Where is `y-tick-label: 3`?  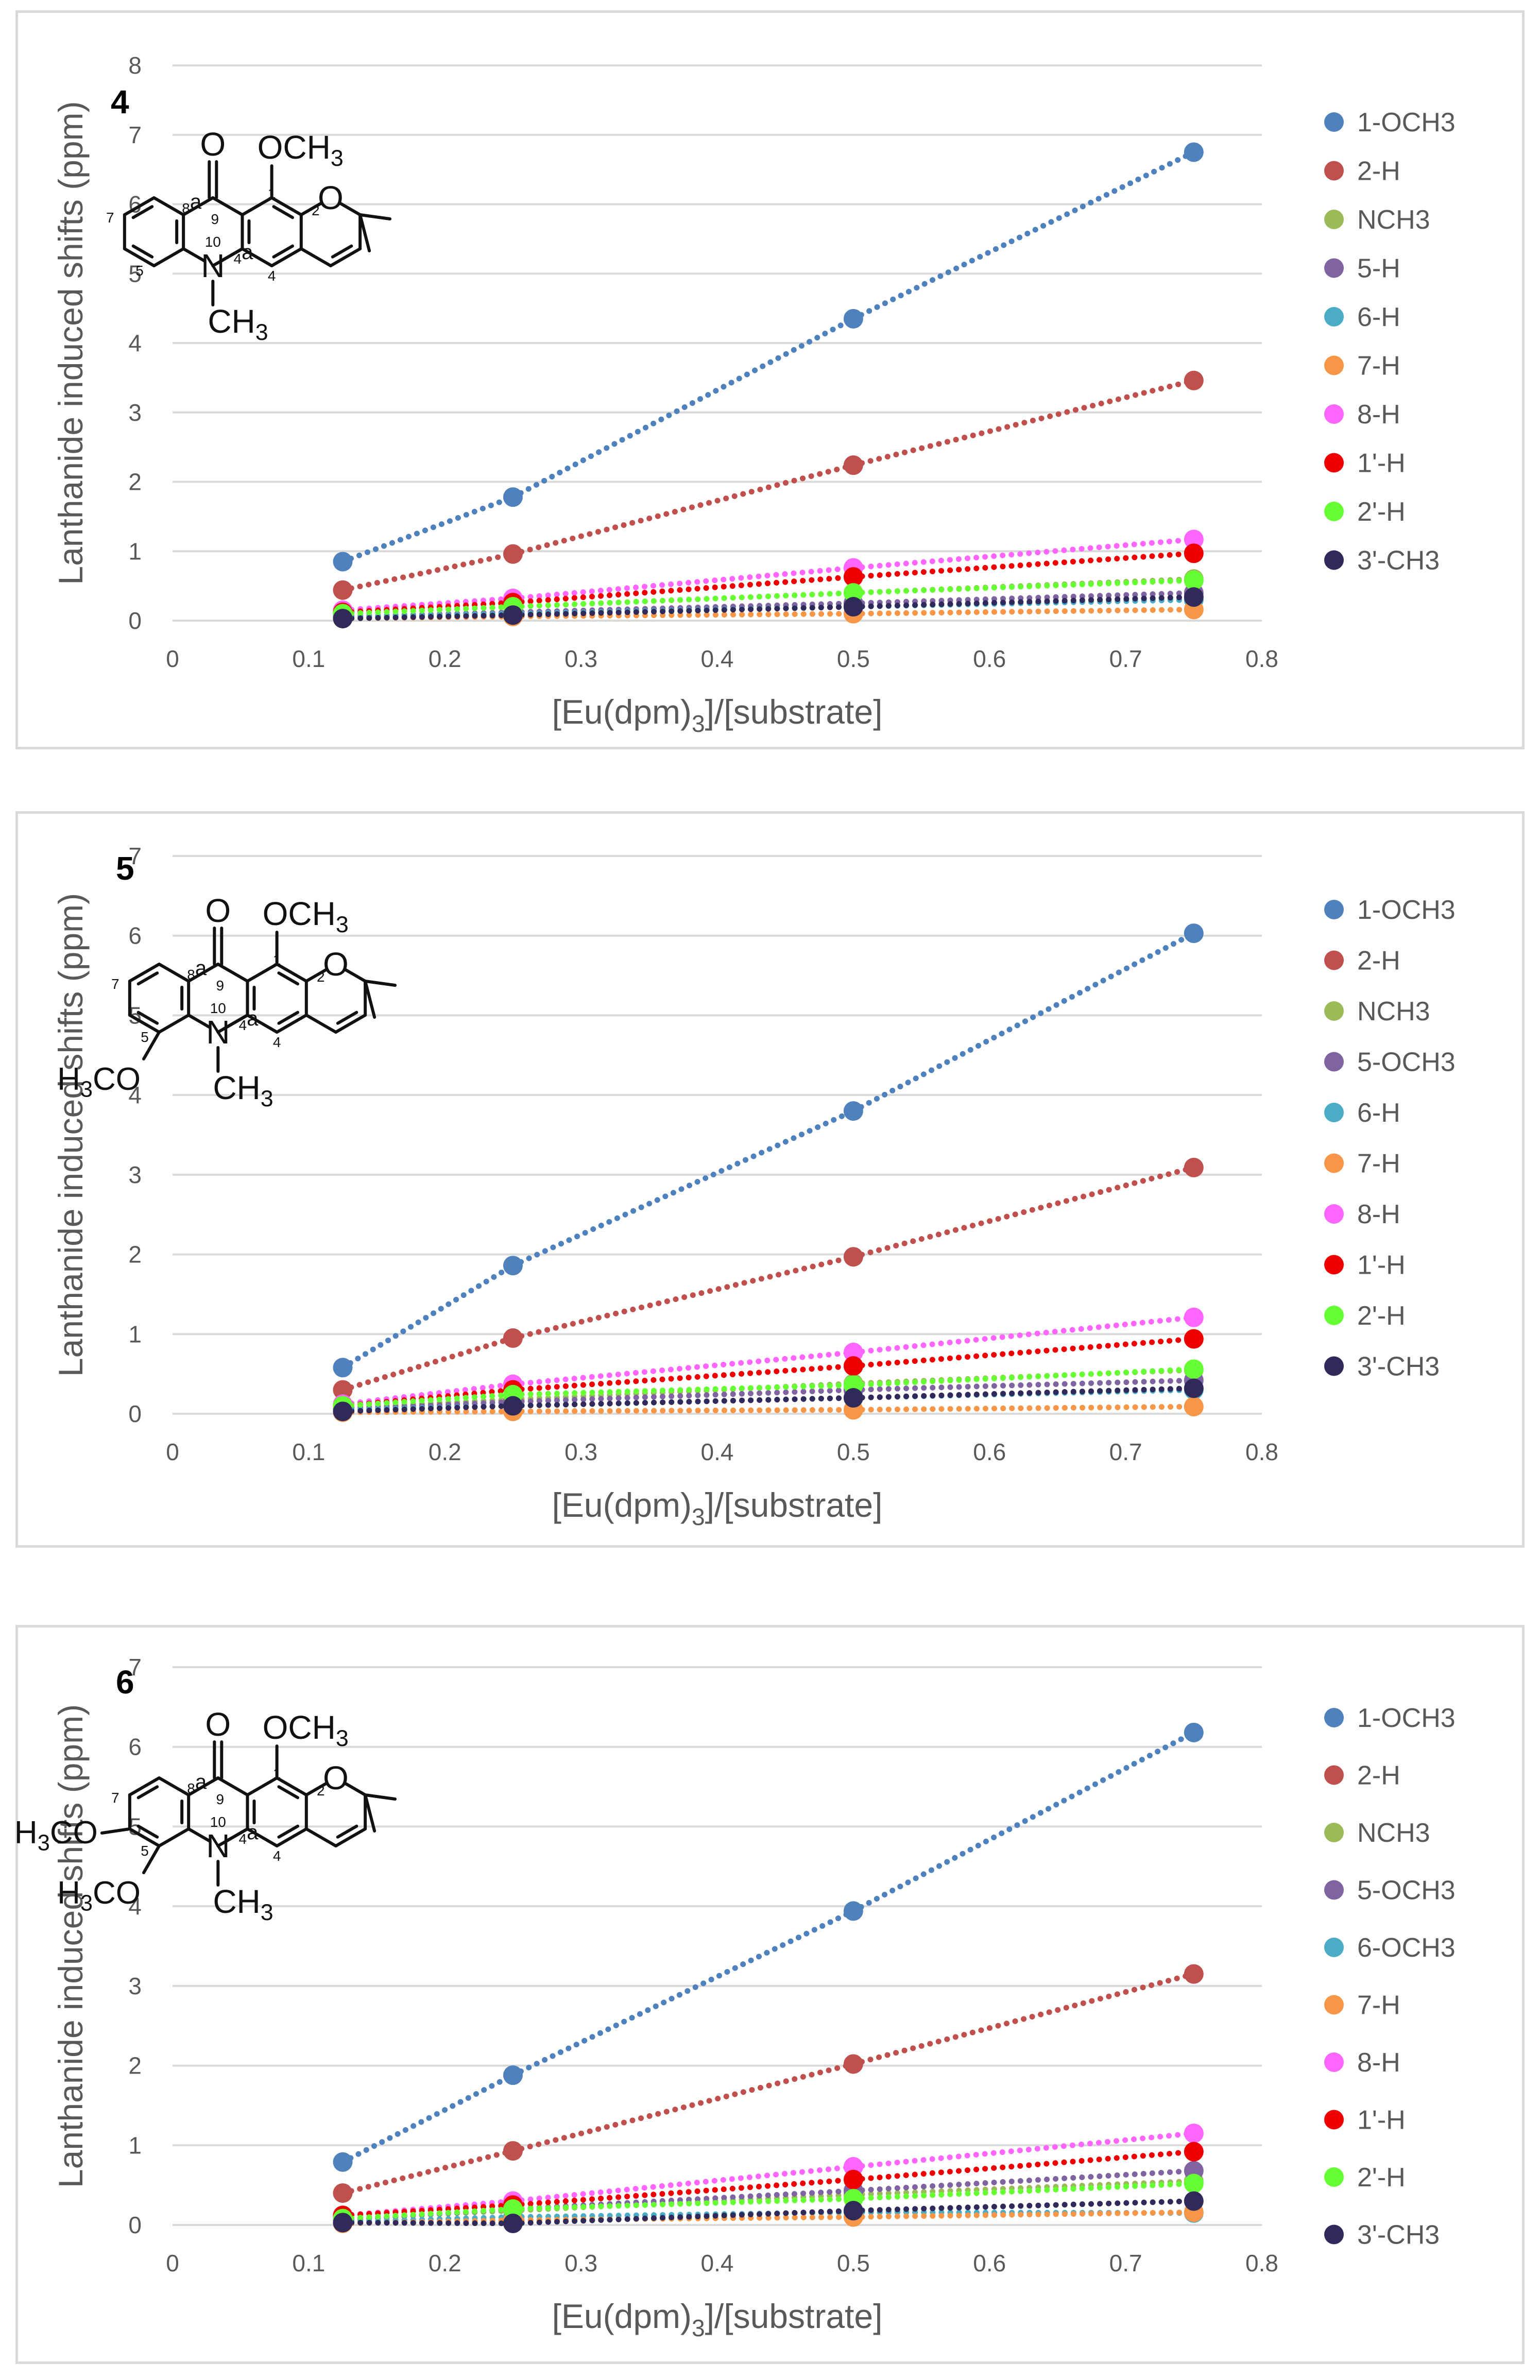 y-tick-label: 3 is located at coordinates (135, 1986).